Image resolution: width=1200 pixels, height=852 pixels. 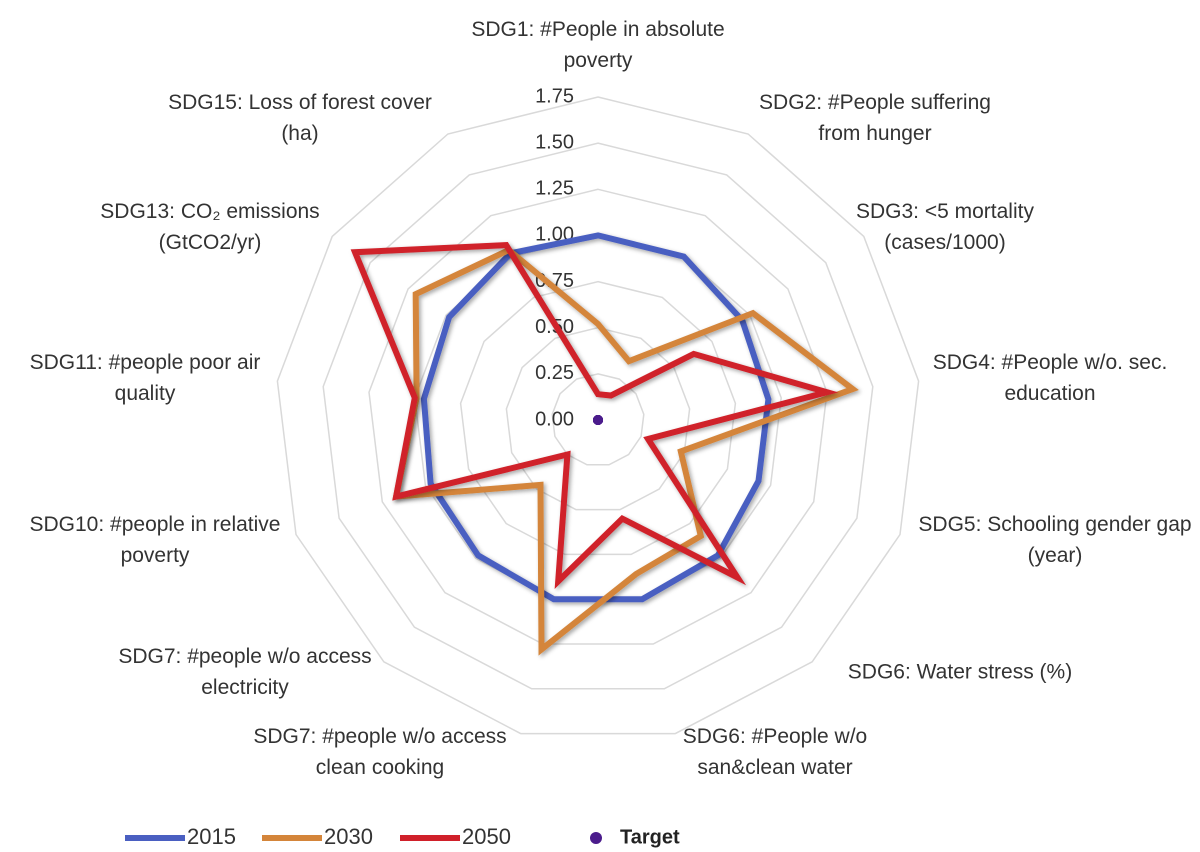 I want to click on category-label: SDG4: #People w/o. sec. education, so click(x=1050, y=378).